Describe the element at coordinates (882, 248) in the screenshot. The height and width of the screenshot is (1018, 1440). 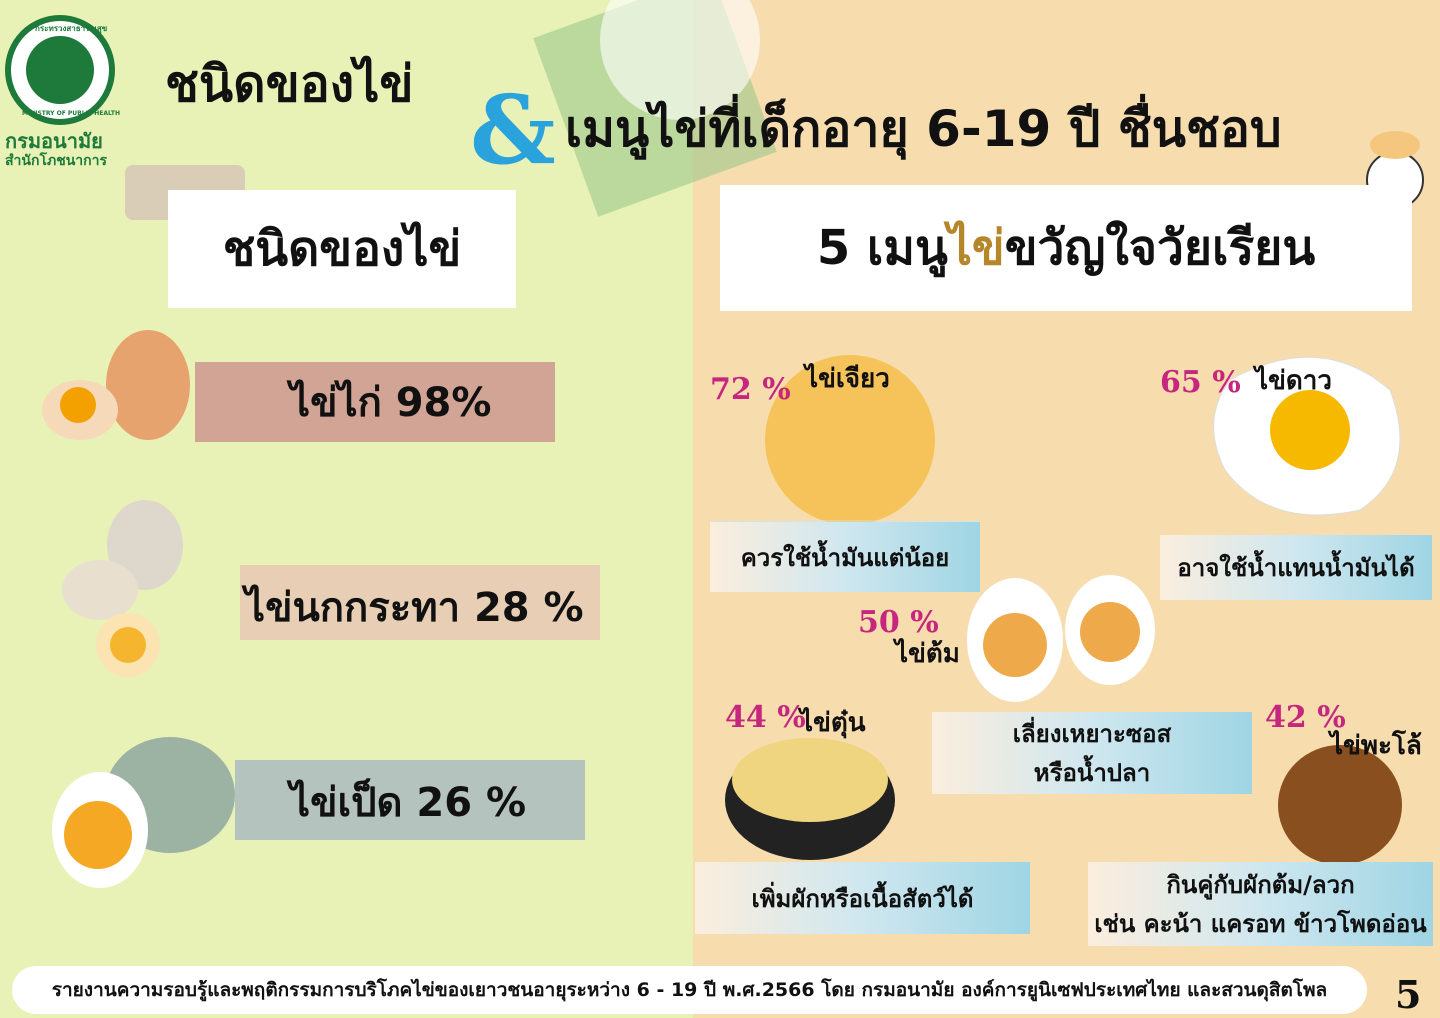
I see `heading-part: 5 เมนู` at that location.